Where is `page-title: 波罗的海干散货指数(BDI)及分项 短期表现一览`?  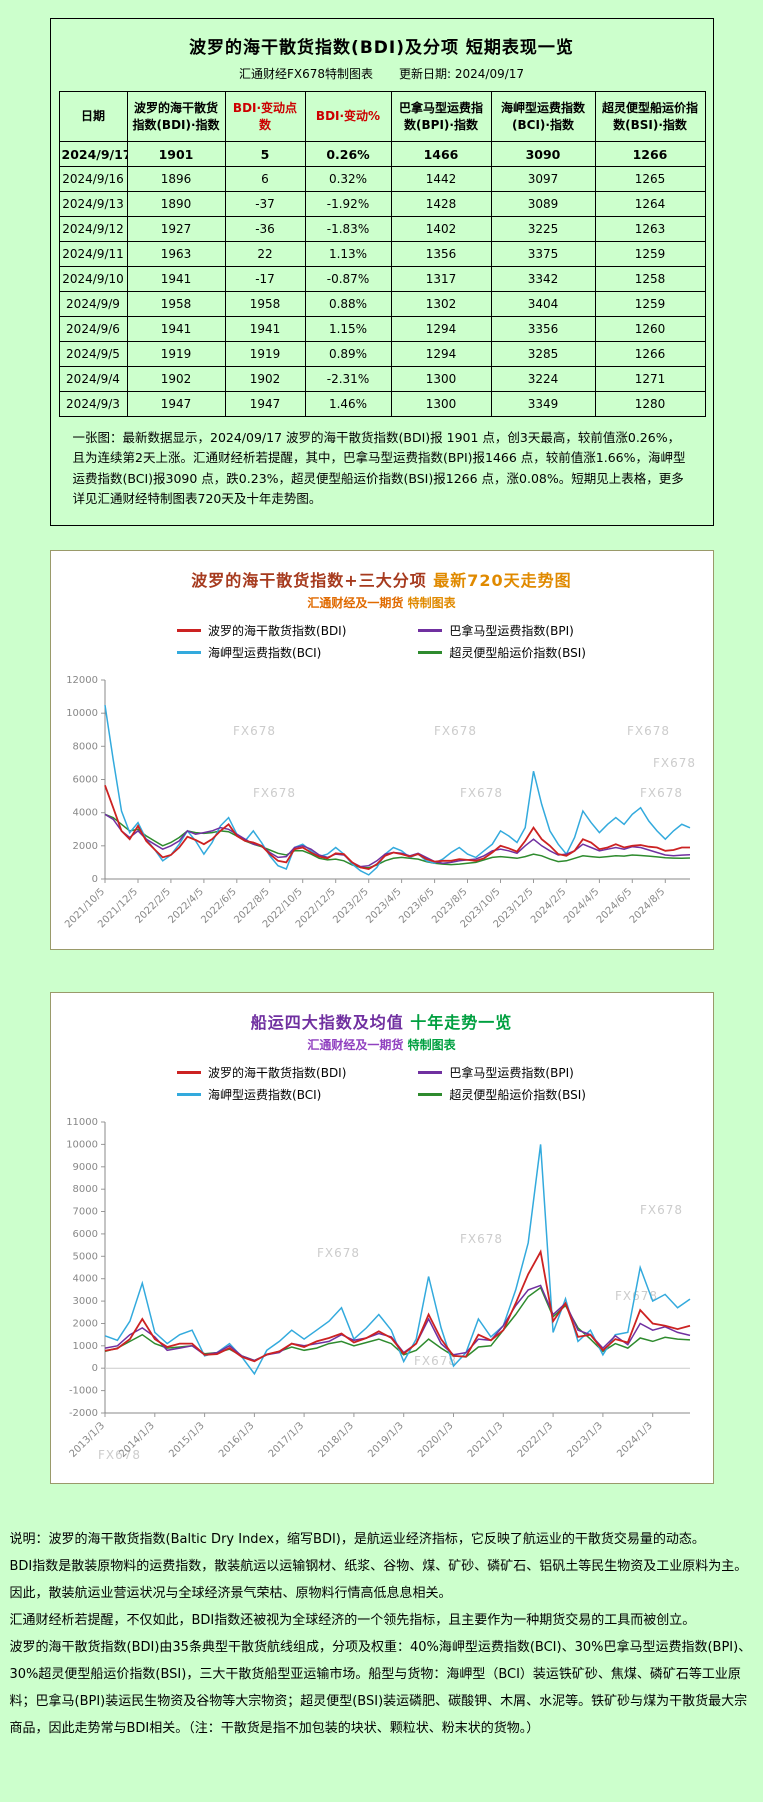 page-title: 波罗的海干散货指数(BDI)及分项 短期表现一览 is located at coordinates (381, 48).